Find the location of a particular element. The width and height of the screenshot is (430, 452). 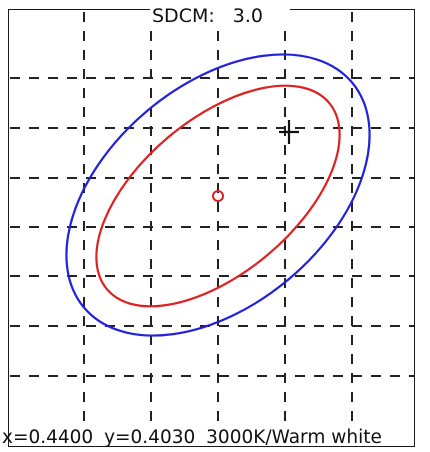

y-coordinate: y=0.4030 is located at coordinates (150, 437).